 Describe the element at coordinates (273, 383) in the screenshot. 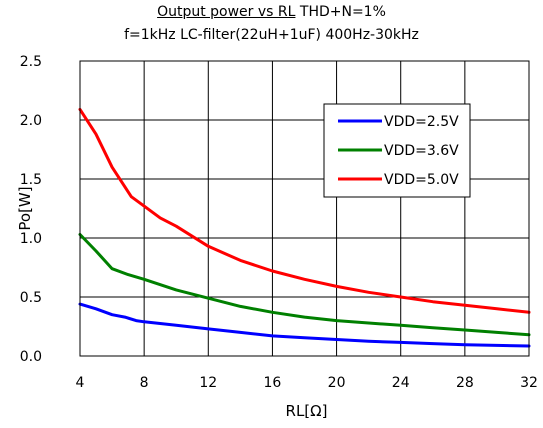

I see `x-tick-label: 16` at that location.